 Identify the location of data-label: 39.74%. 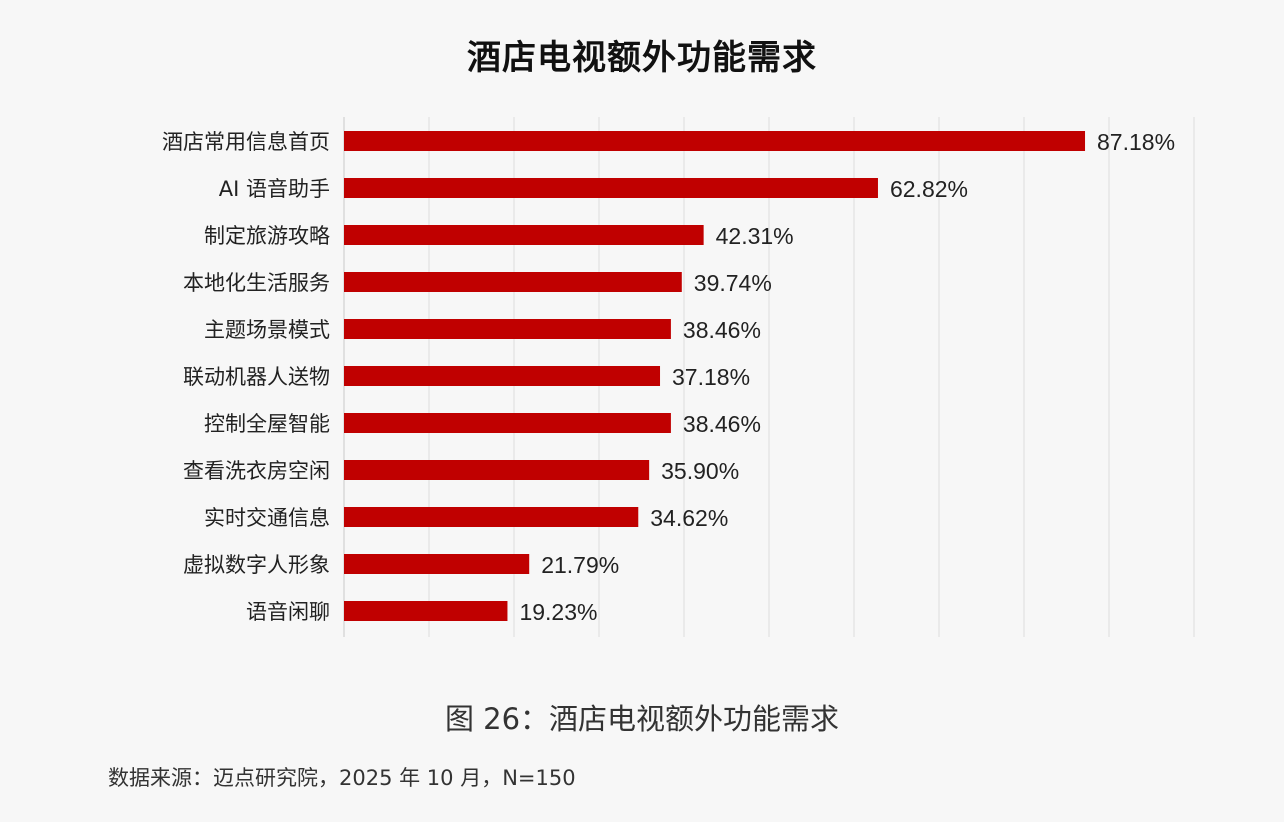
(733, 283).